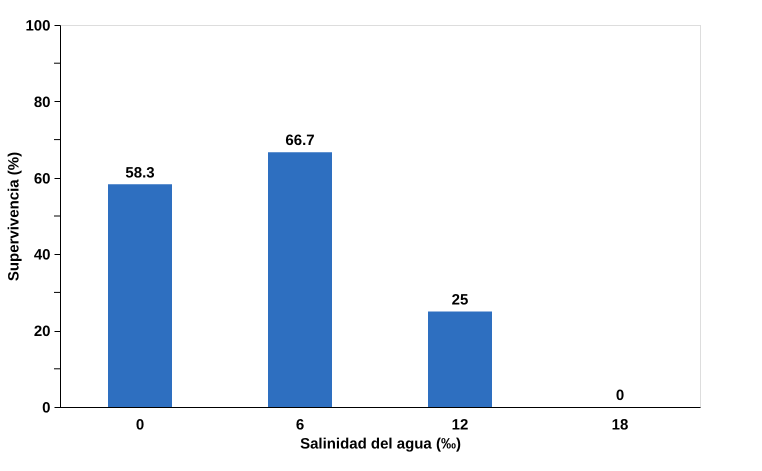 The height and width of the screenshot is (471, 762). Describe the element at coordinates (380, 444) in the screenshot. I see `x-axis-title: Salinidad del agua (‰)` at that location.